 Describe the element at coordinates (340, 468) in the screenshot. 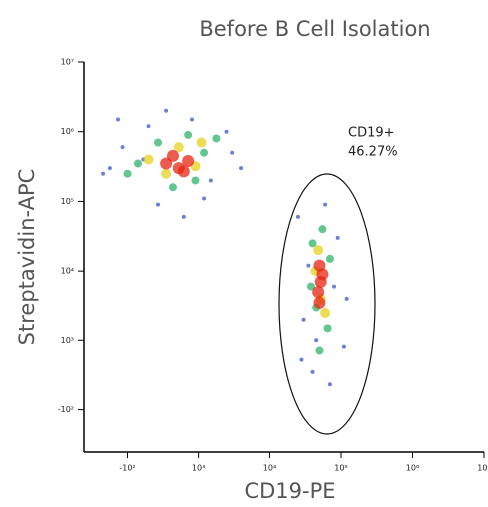

I see `x-tick-label: 10⁵` at that location.